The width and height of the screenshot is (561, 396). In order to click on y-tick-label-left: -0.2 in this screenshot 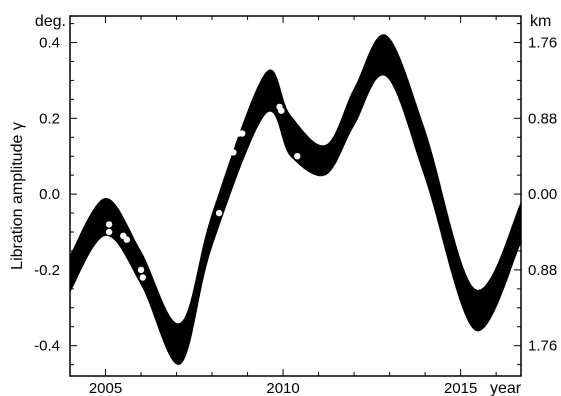, I will do `click(47, 270)`.